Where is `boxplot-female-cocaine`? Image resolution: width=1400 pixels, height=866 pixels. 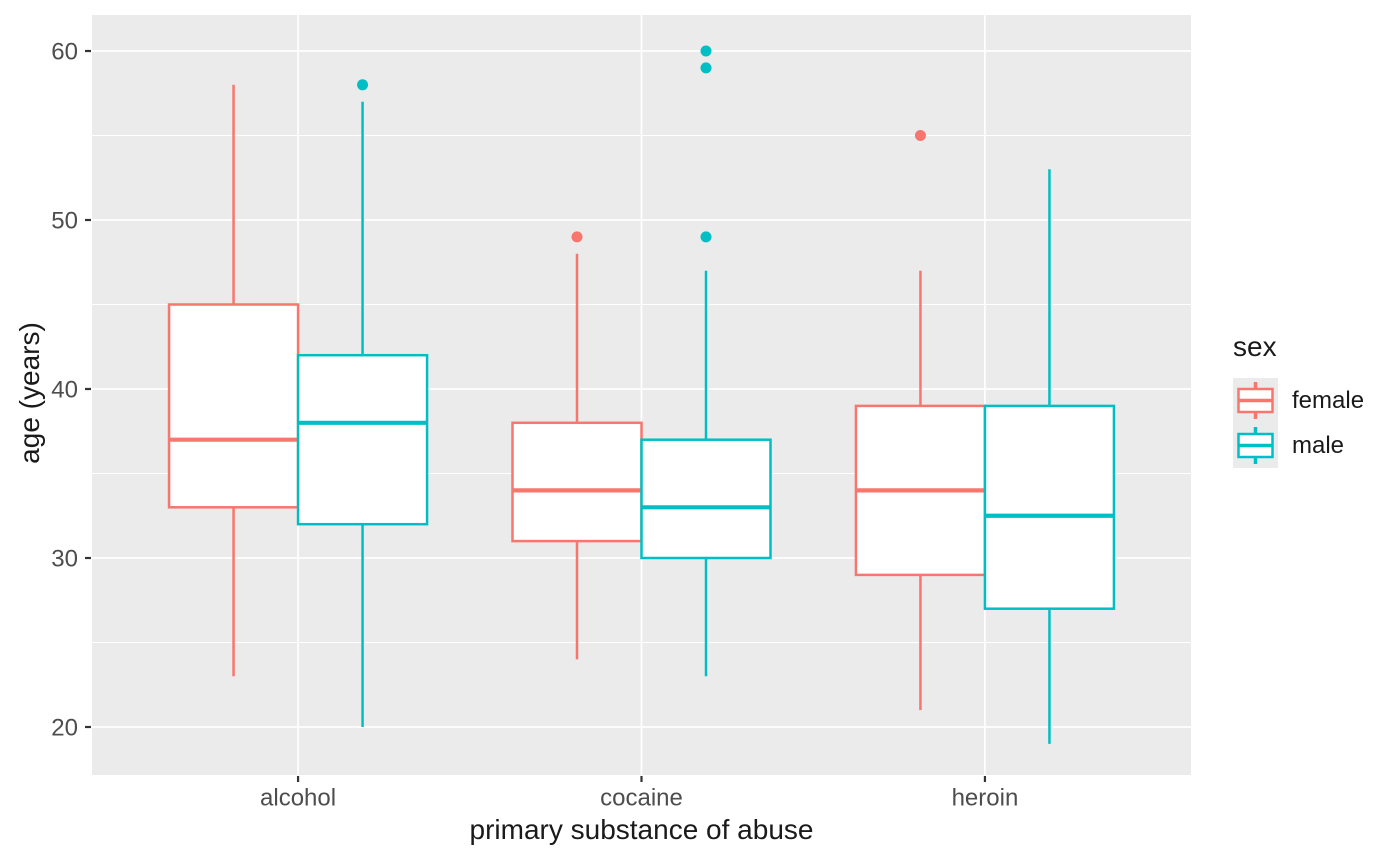 boxplot-female-cocaine is located at coordinates (577, 445).